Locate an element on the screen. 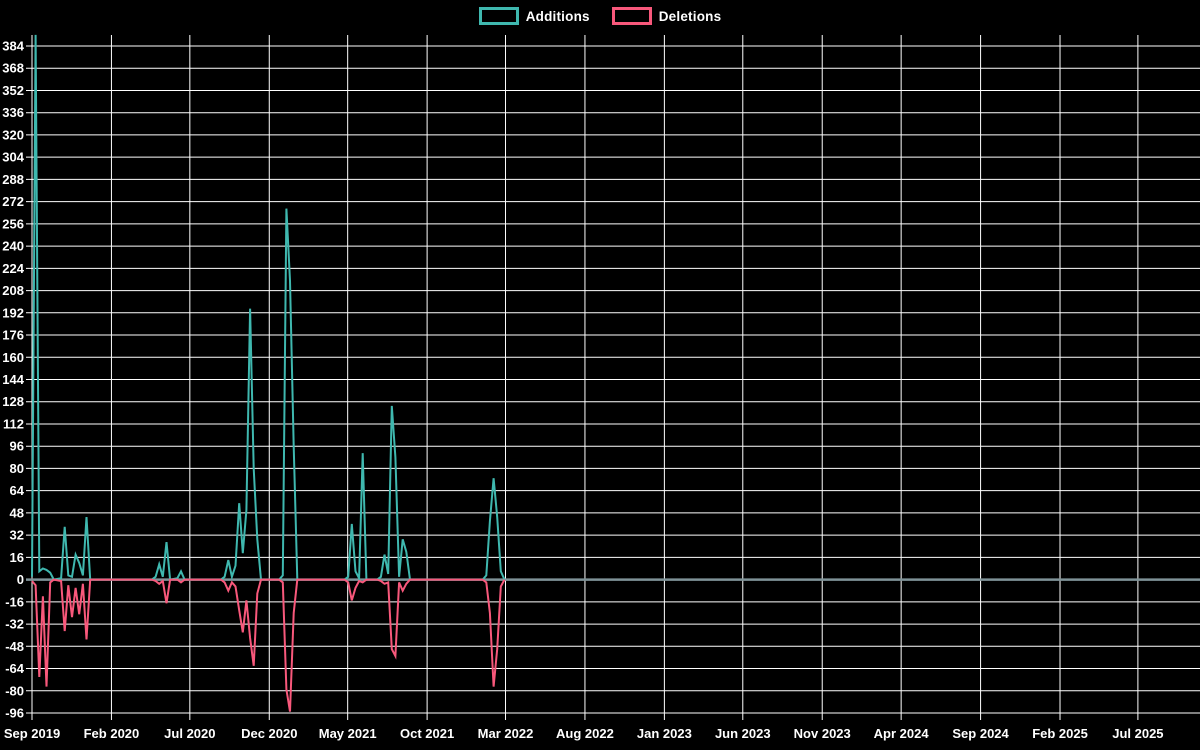  x-tick-label: Dec 2020 is located at coordinates (269, 733).